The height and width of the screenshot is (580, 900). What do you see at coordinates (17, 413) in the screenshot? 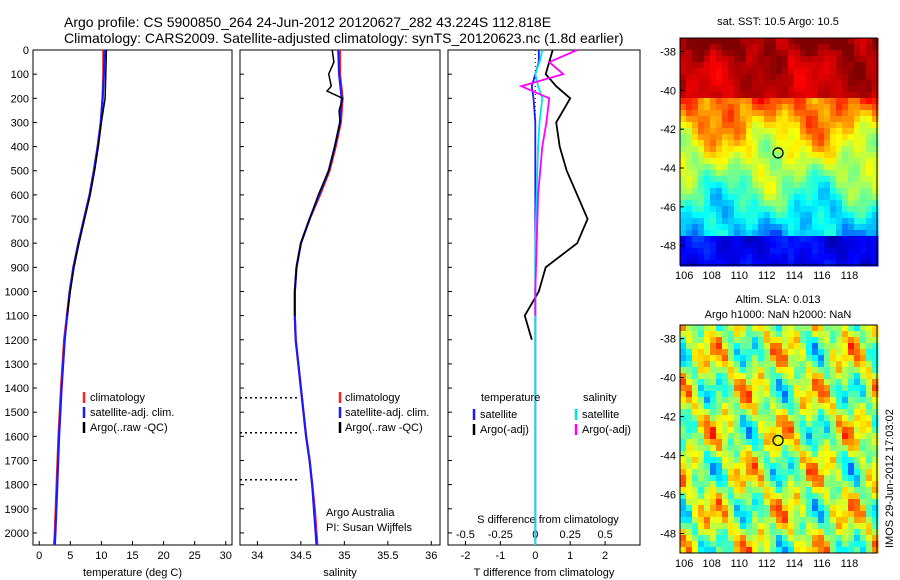
I see `y-tick-label: 1500` at bounding box center [17, 413].